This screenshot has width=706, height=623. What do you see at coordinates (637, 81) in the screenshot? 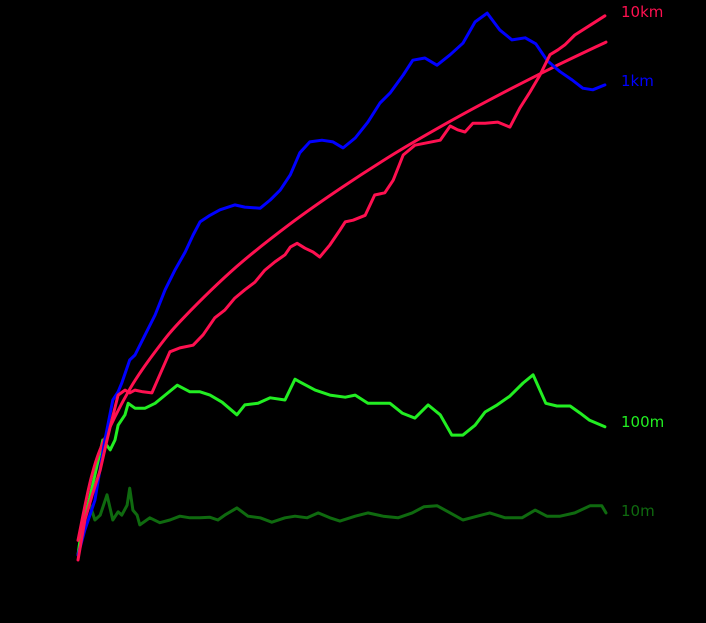
I see `label-1km: 1km` at bounding box center [637, 81].